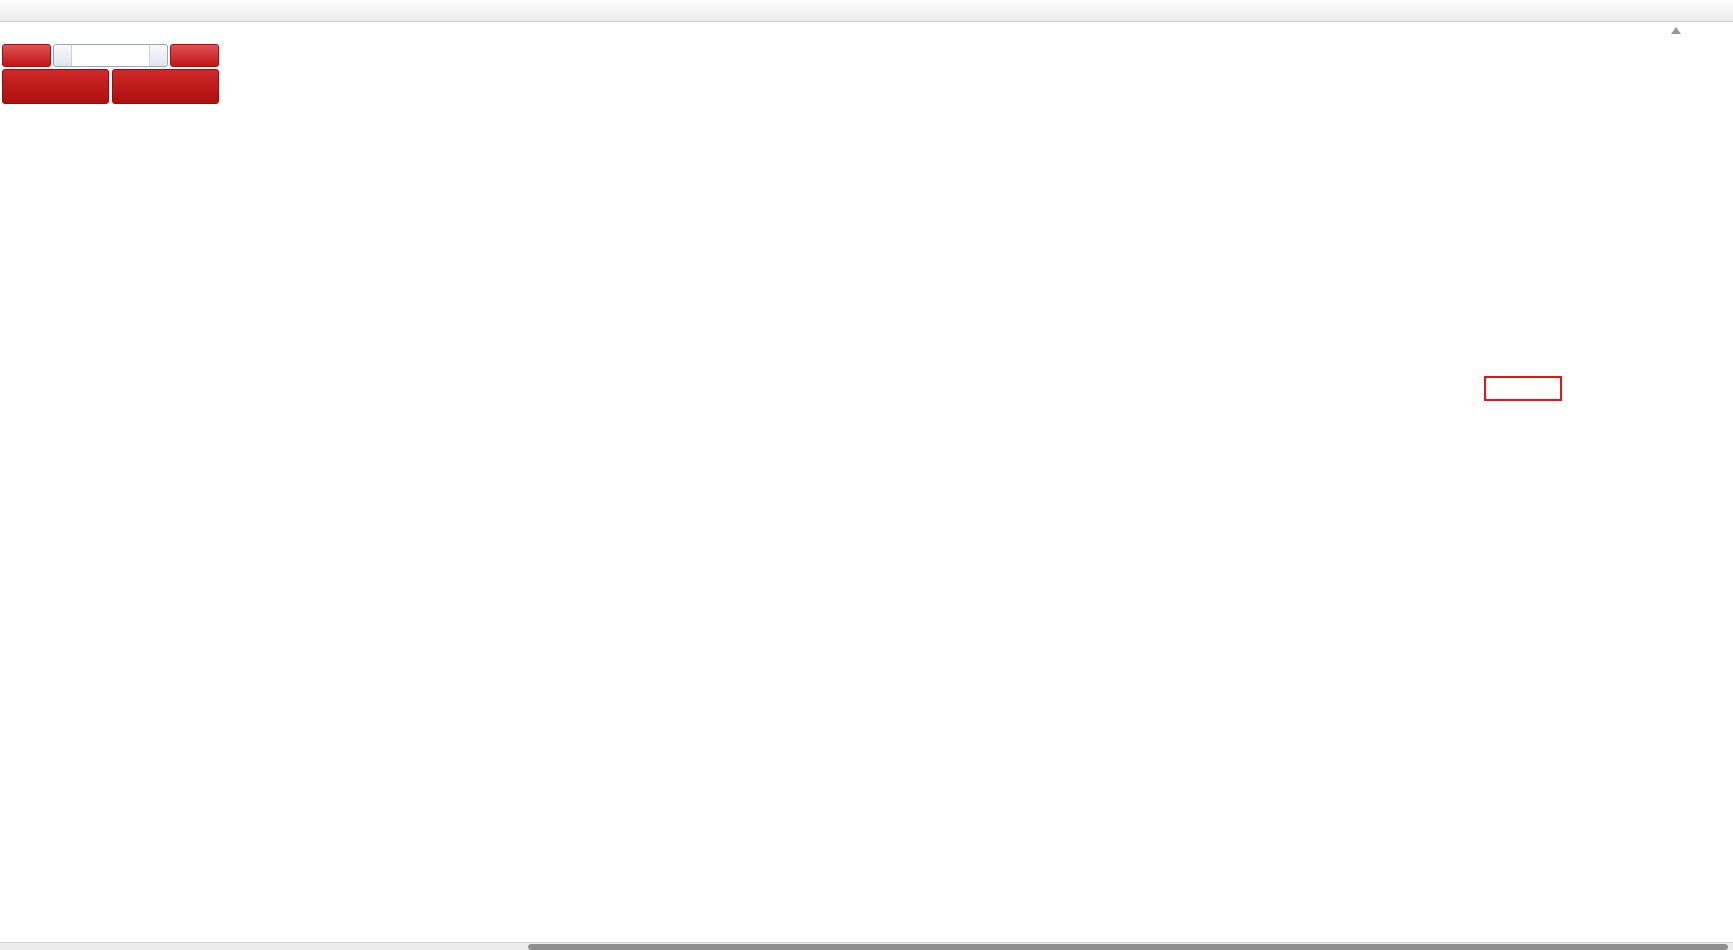 This screenshot has height=950, width=1733. What do you see at coordinates (158, 55) in the screenshot?
I see `volume-increase-button` at bounding box center [158, 55].